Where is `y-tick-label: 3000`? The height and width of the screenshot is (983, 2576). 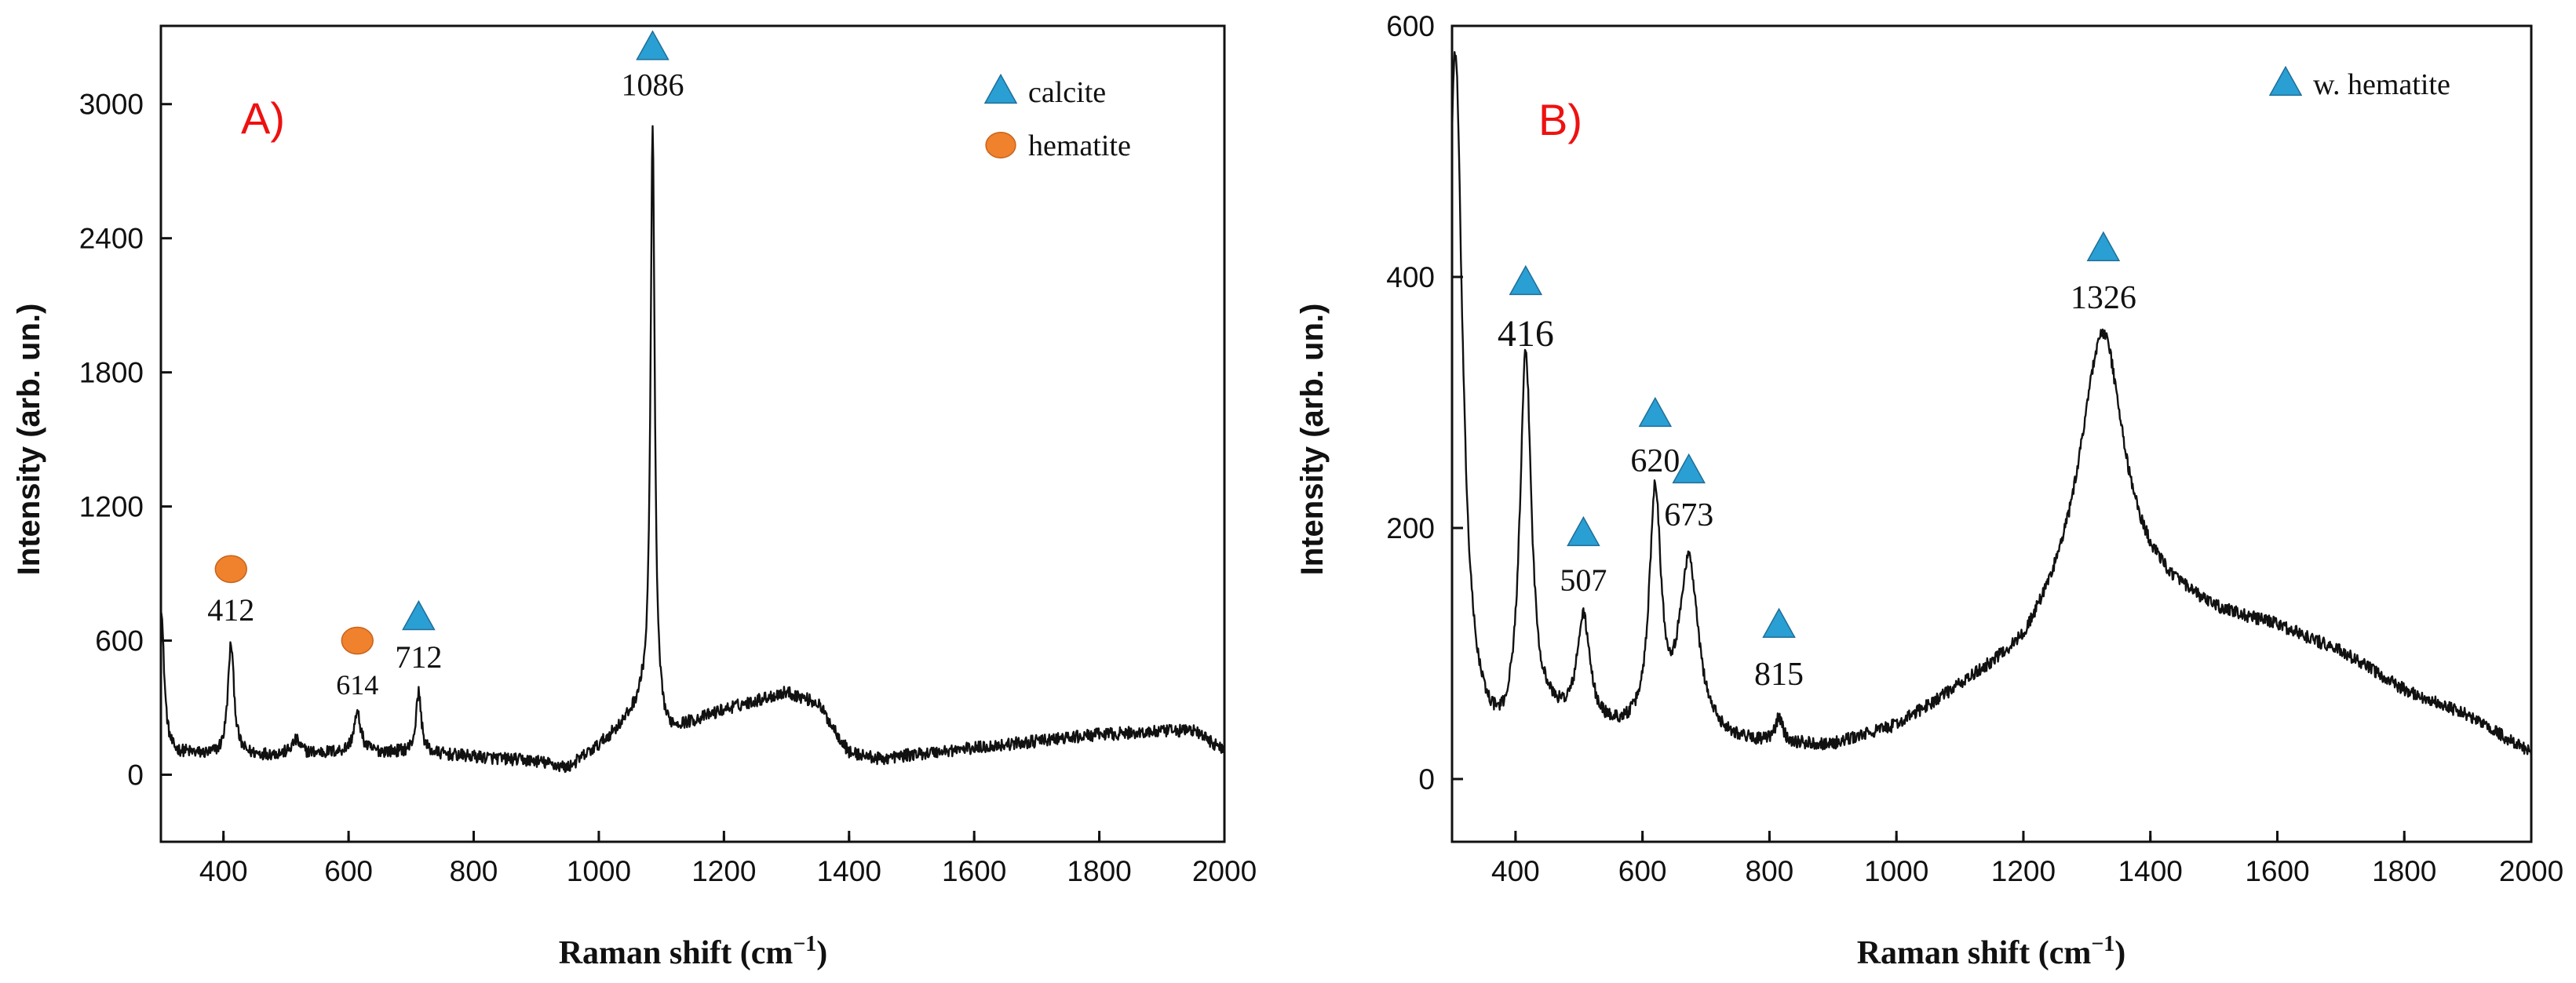 y-tick-label: 3000 is located at coordinates (111, 105).